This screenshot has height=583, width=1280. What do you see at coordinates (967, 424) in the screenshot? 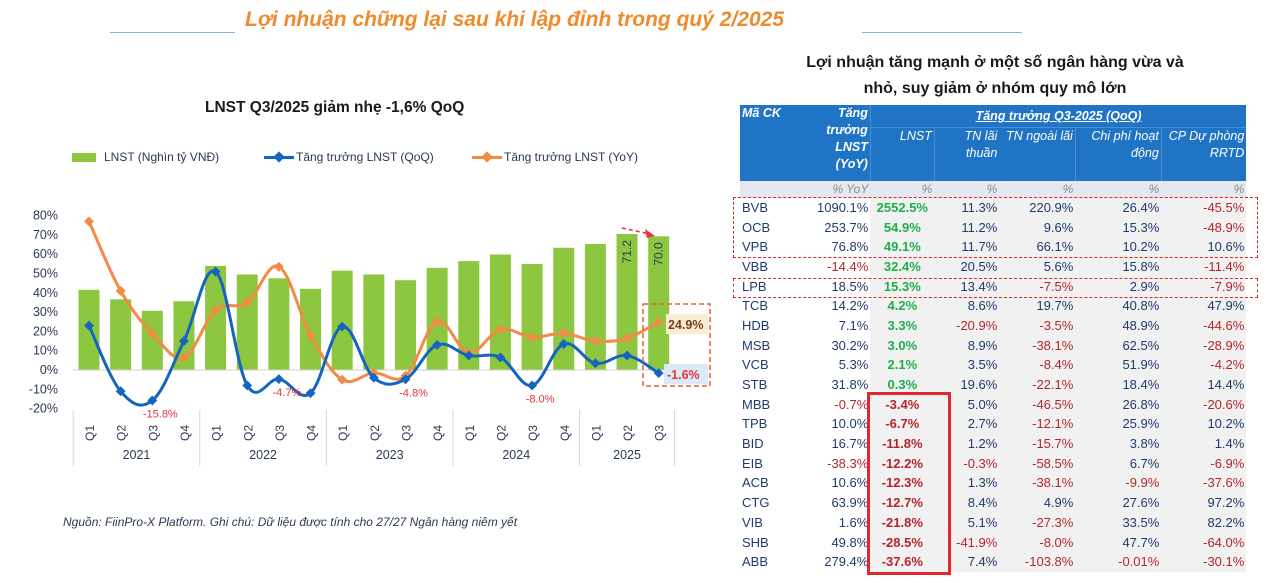
I see `value-cell: 2.7%` at bounding box center [967, 424].